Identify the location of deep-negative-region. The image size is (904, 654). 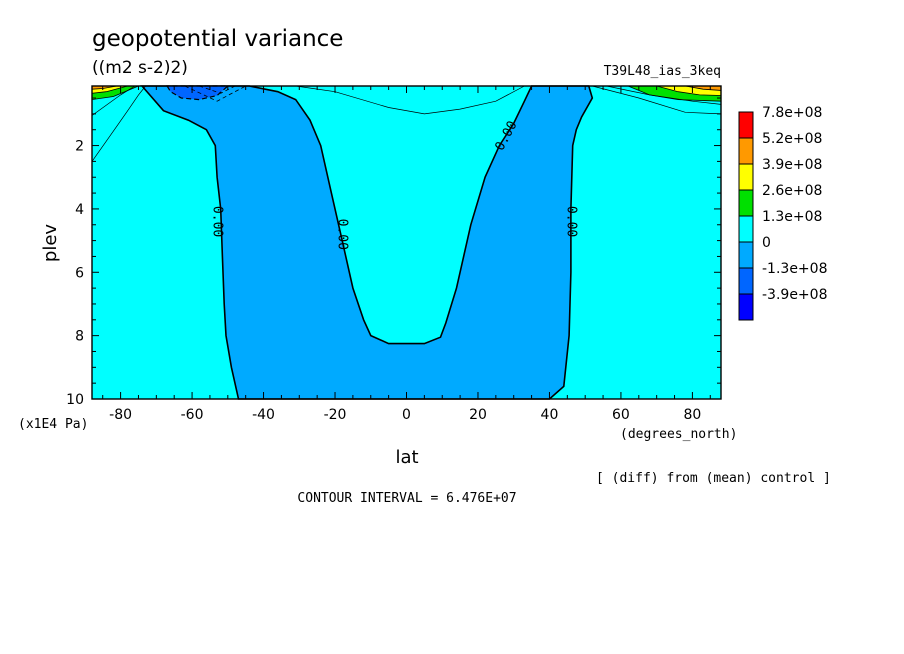
(198, 93).